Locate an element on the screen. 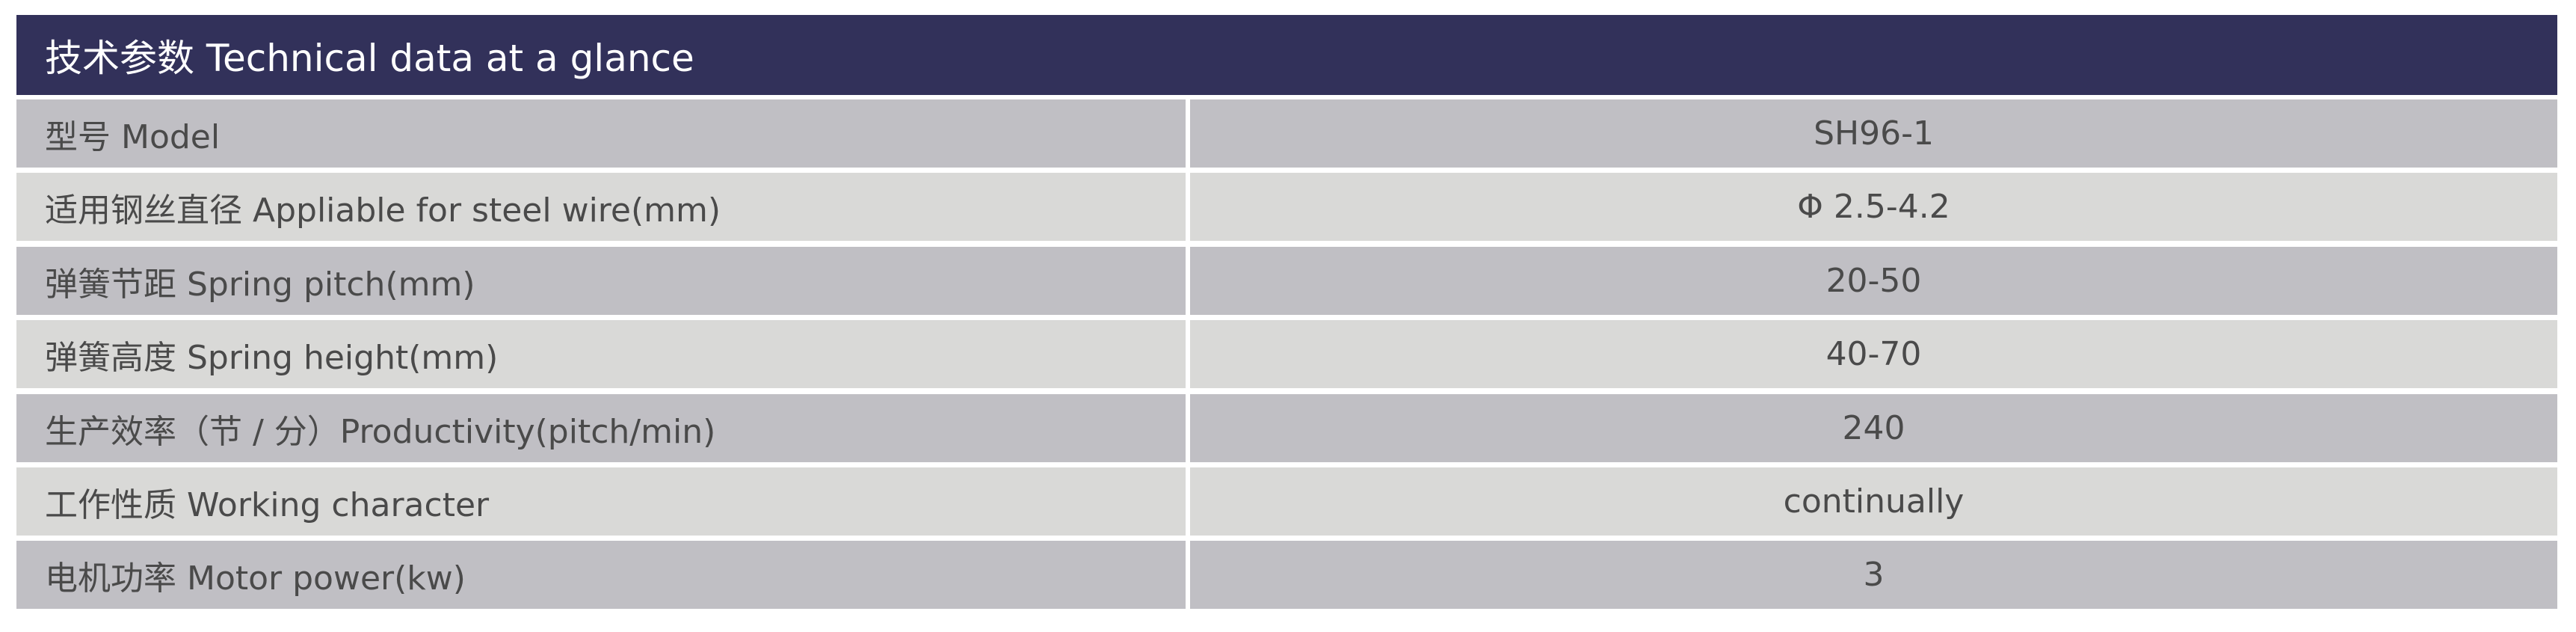  row-value: 40-70 is located at coordinates (1873, 354).